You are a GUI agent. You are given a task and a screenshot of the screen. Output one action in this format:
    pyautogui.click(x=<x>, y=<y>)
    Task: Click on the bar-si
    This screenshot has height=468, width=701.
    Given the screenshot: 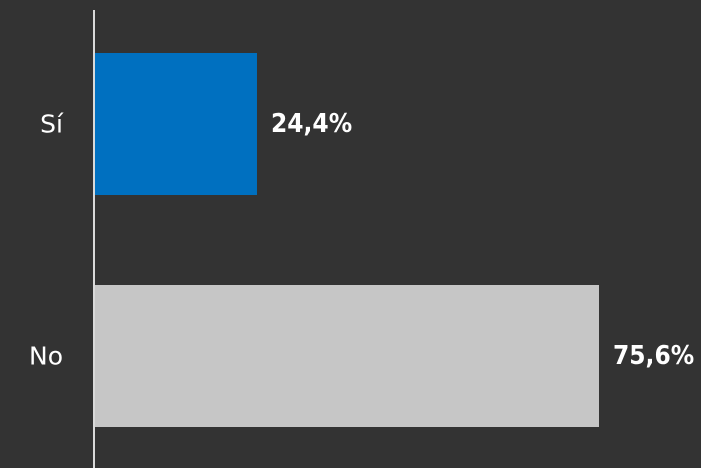 What is the action you would take?
    pyautogui.click(x=175, y=124)
    